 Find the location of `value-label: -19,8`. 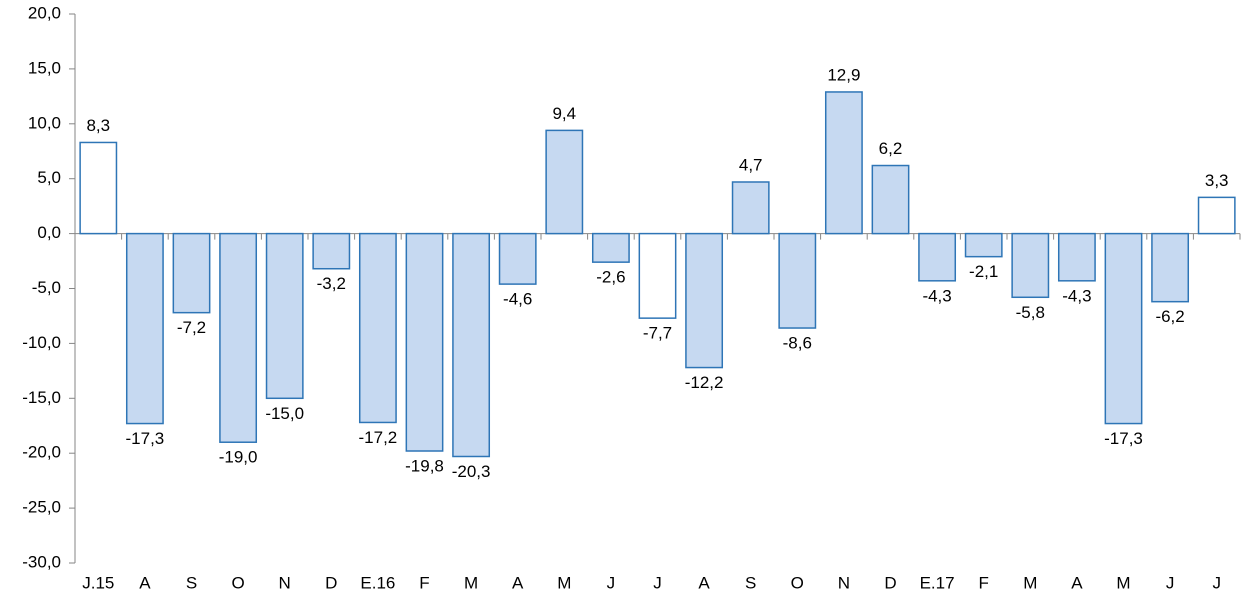

value-label: -19,8 is located at coordinates (424, 465).